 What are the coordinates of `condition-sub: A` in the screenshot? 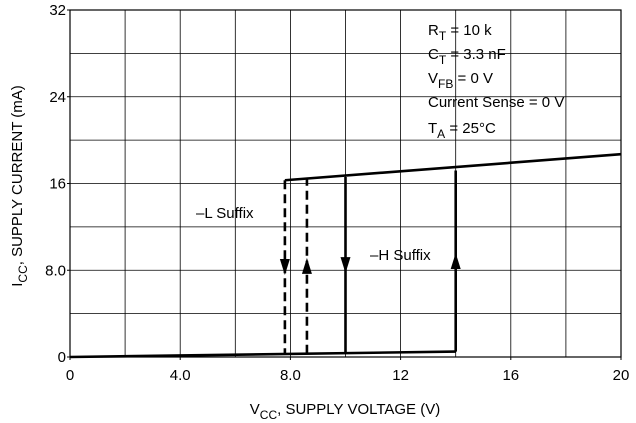 It's located at (441, 134).